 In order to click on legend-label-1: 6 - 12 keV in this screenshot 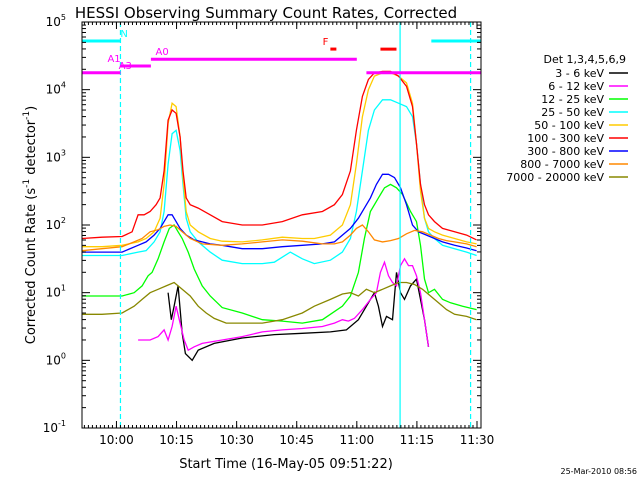, I will do `click(576, 86)`.